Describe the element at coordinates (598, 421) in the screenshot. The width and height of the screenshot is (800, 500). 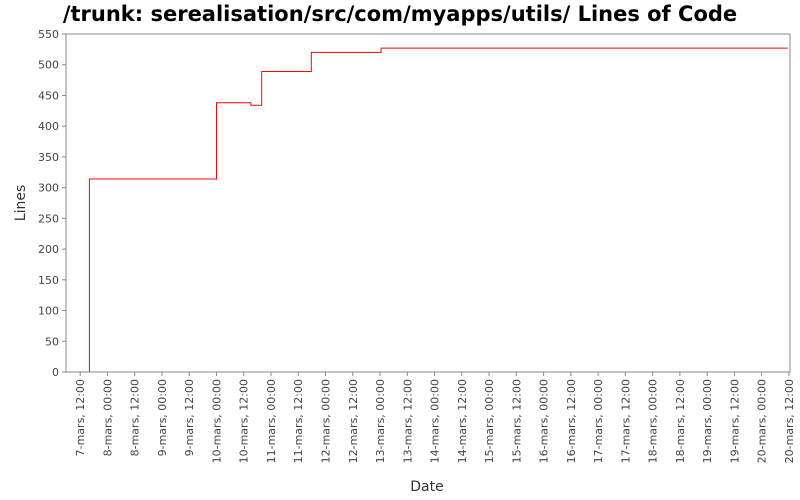
I see `x-tick-label: 17-mars, 00:00` at that location.